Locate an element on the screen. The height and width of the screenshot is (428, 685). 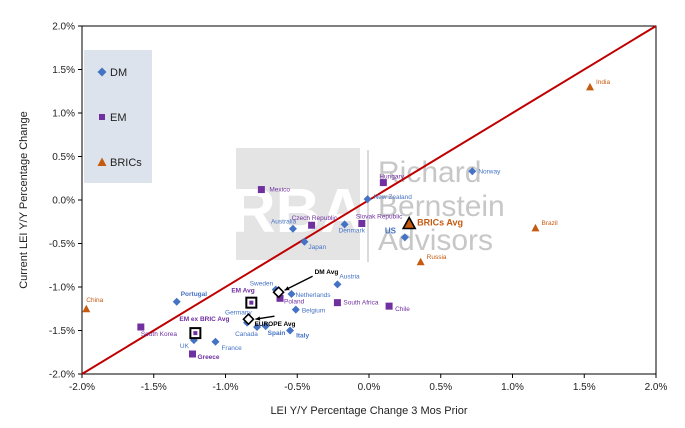
point-spain is located at coordinates (265, 326).